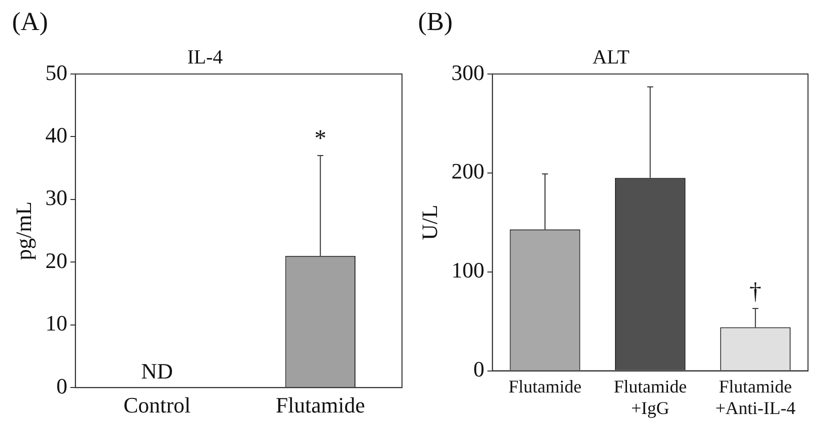 Image resolution: width=828 pixels, height=434 pixels. I want to click on chart-title: IL-4, so click(205, 57).